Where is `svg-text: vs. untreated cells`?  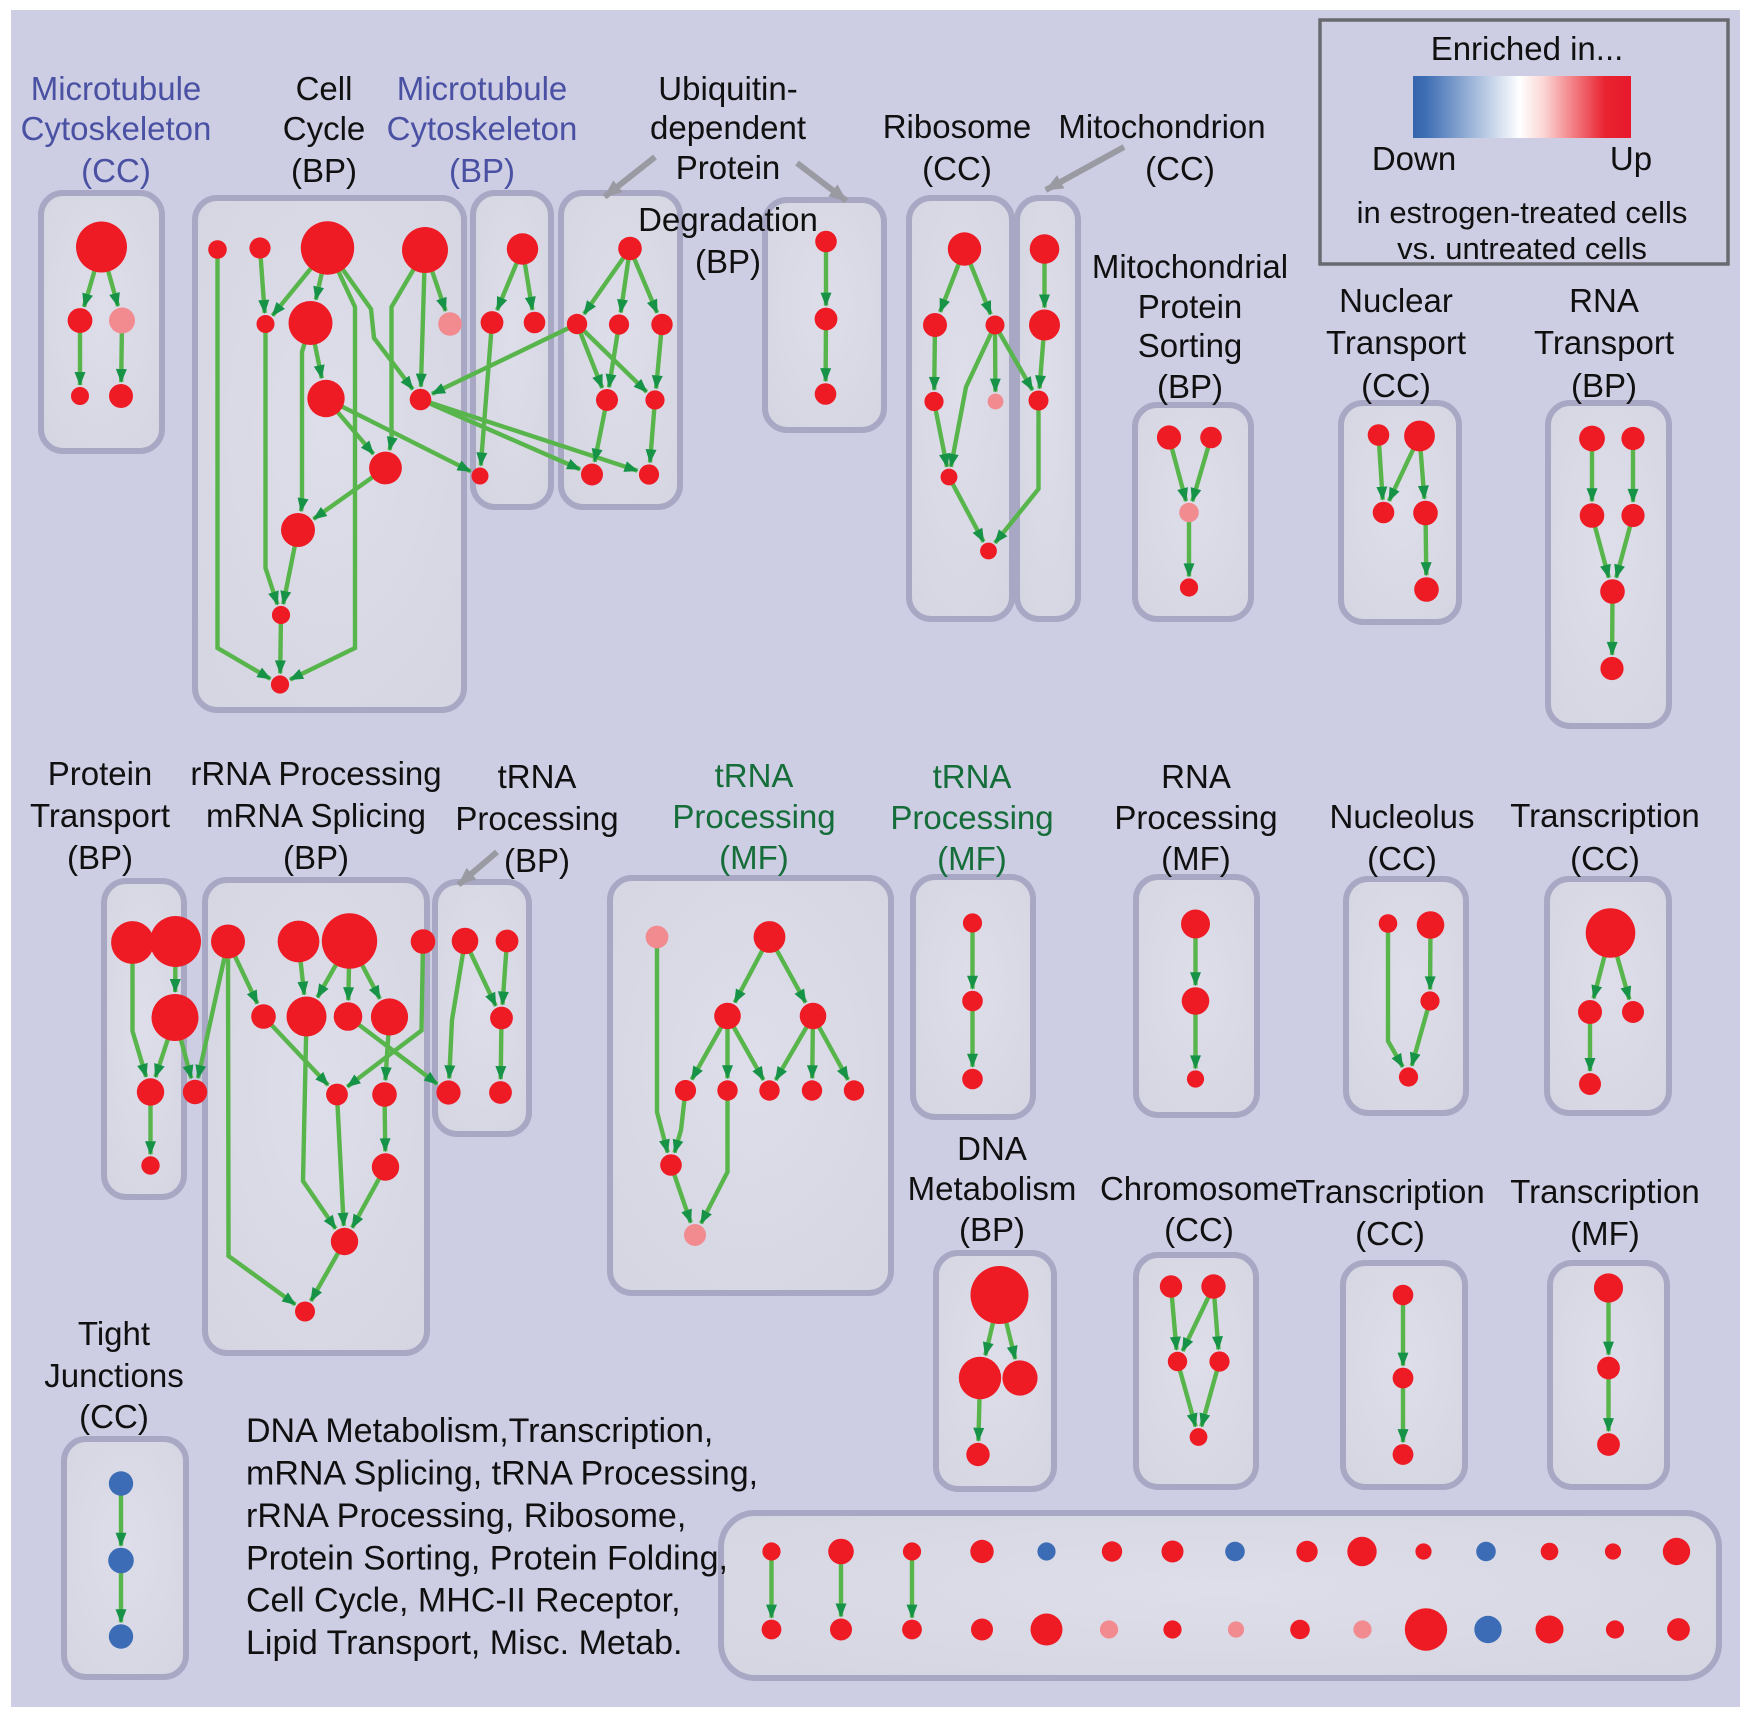 svg-text: vs. untreated cells is located at coordinates (1522, 248).